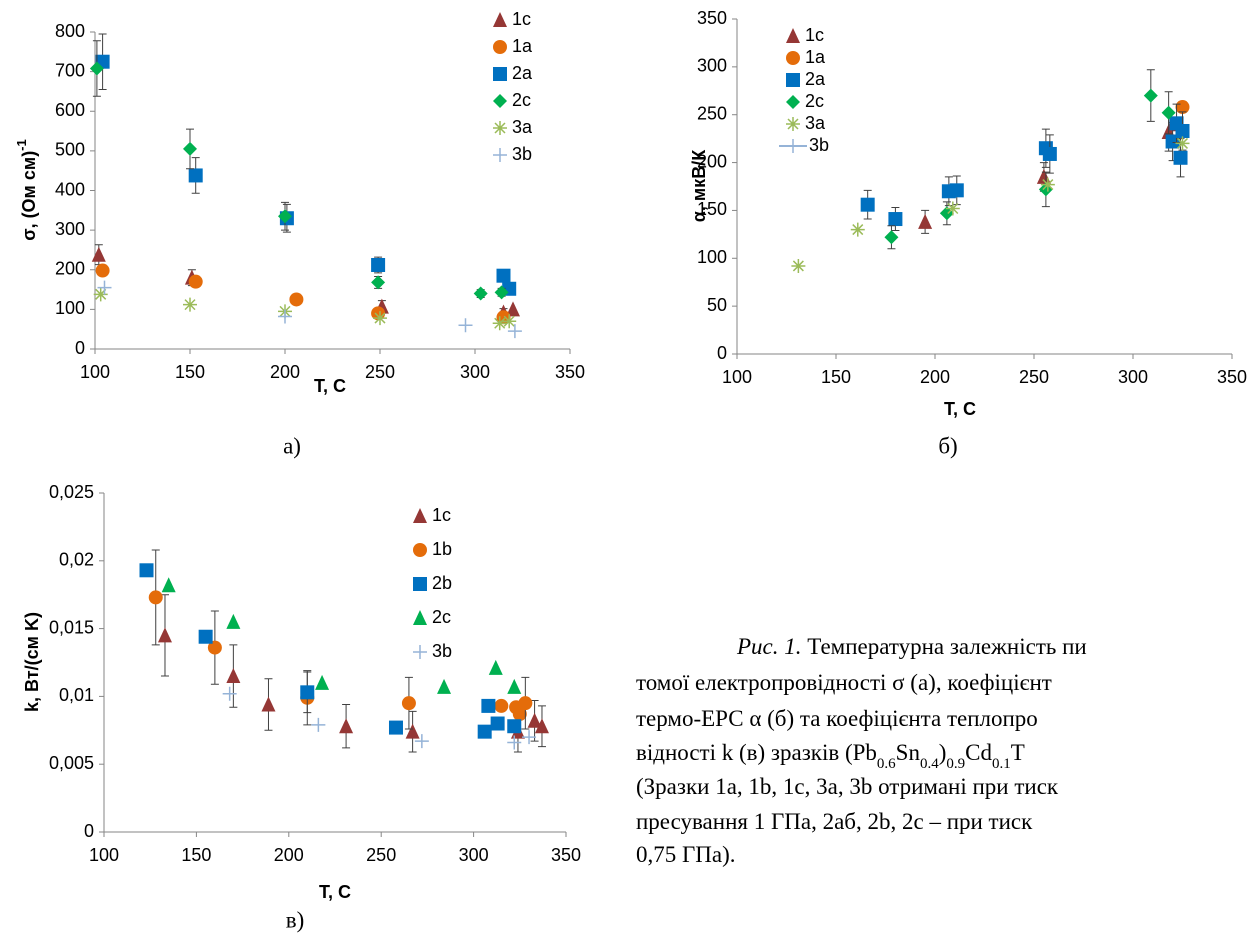  What do you see at coordinates (522, 127) in the screenshot?
I see `legend-label: 3a` at bounding box center [522, 127].